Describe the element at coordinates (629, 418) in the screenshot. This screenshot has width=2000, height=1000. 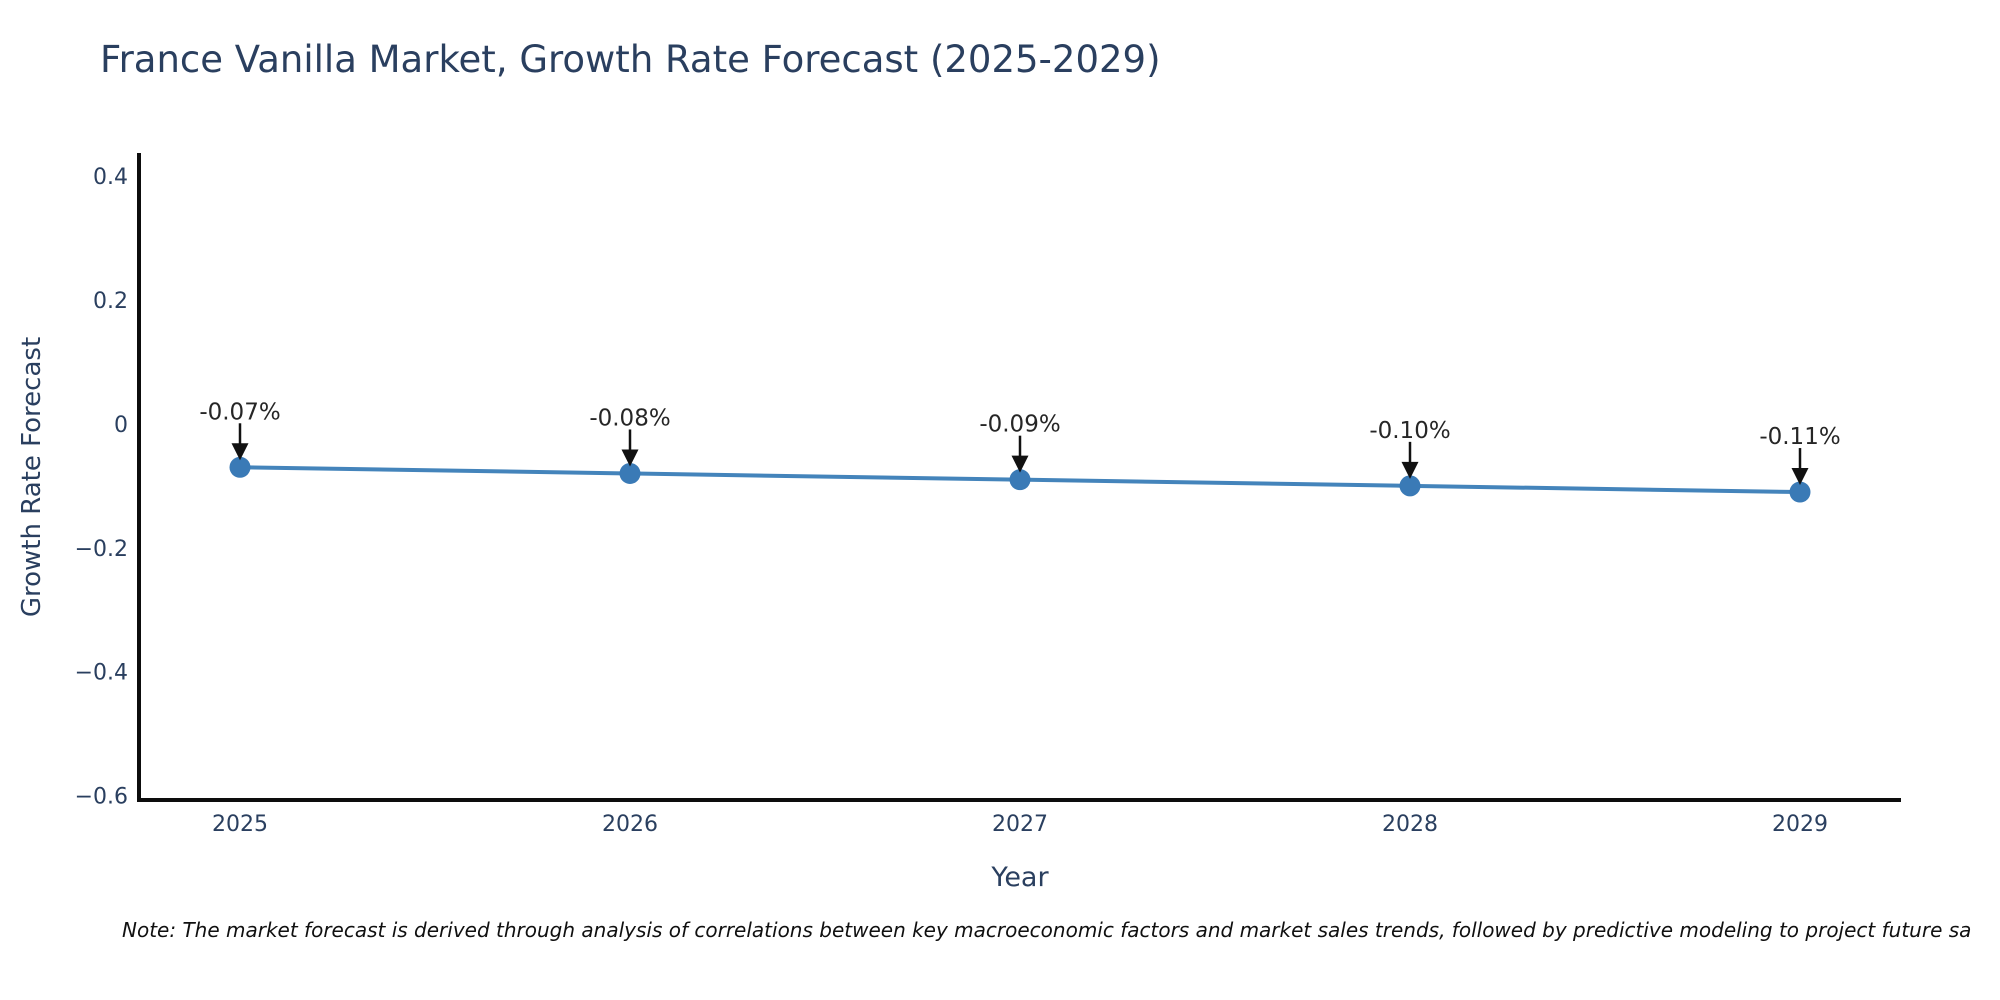
I see `point-value-label: -0.08%` at that location.